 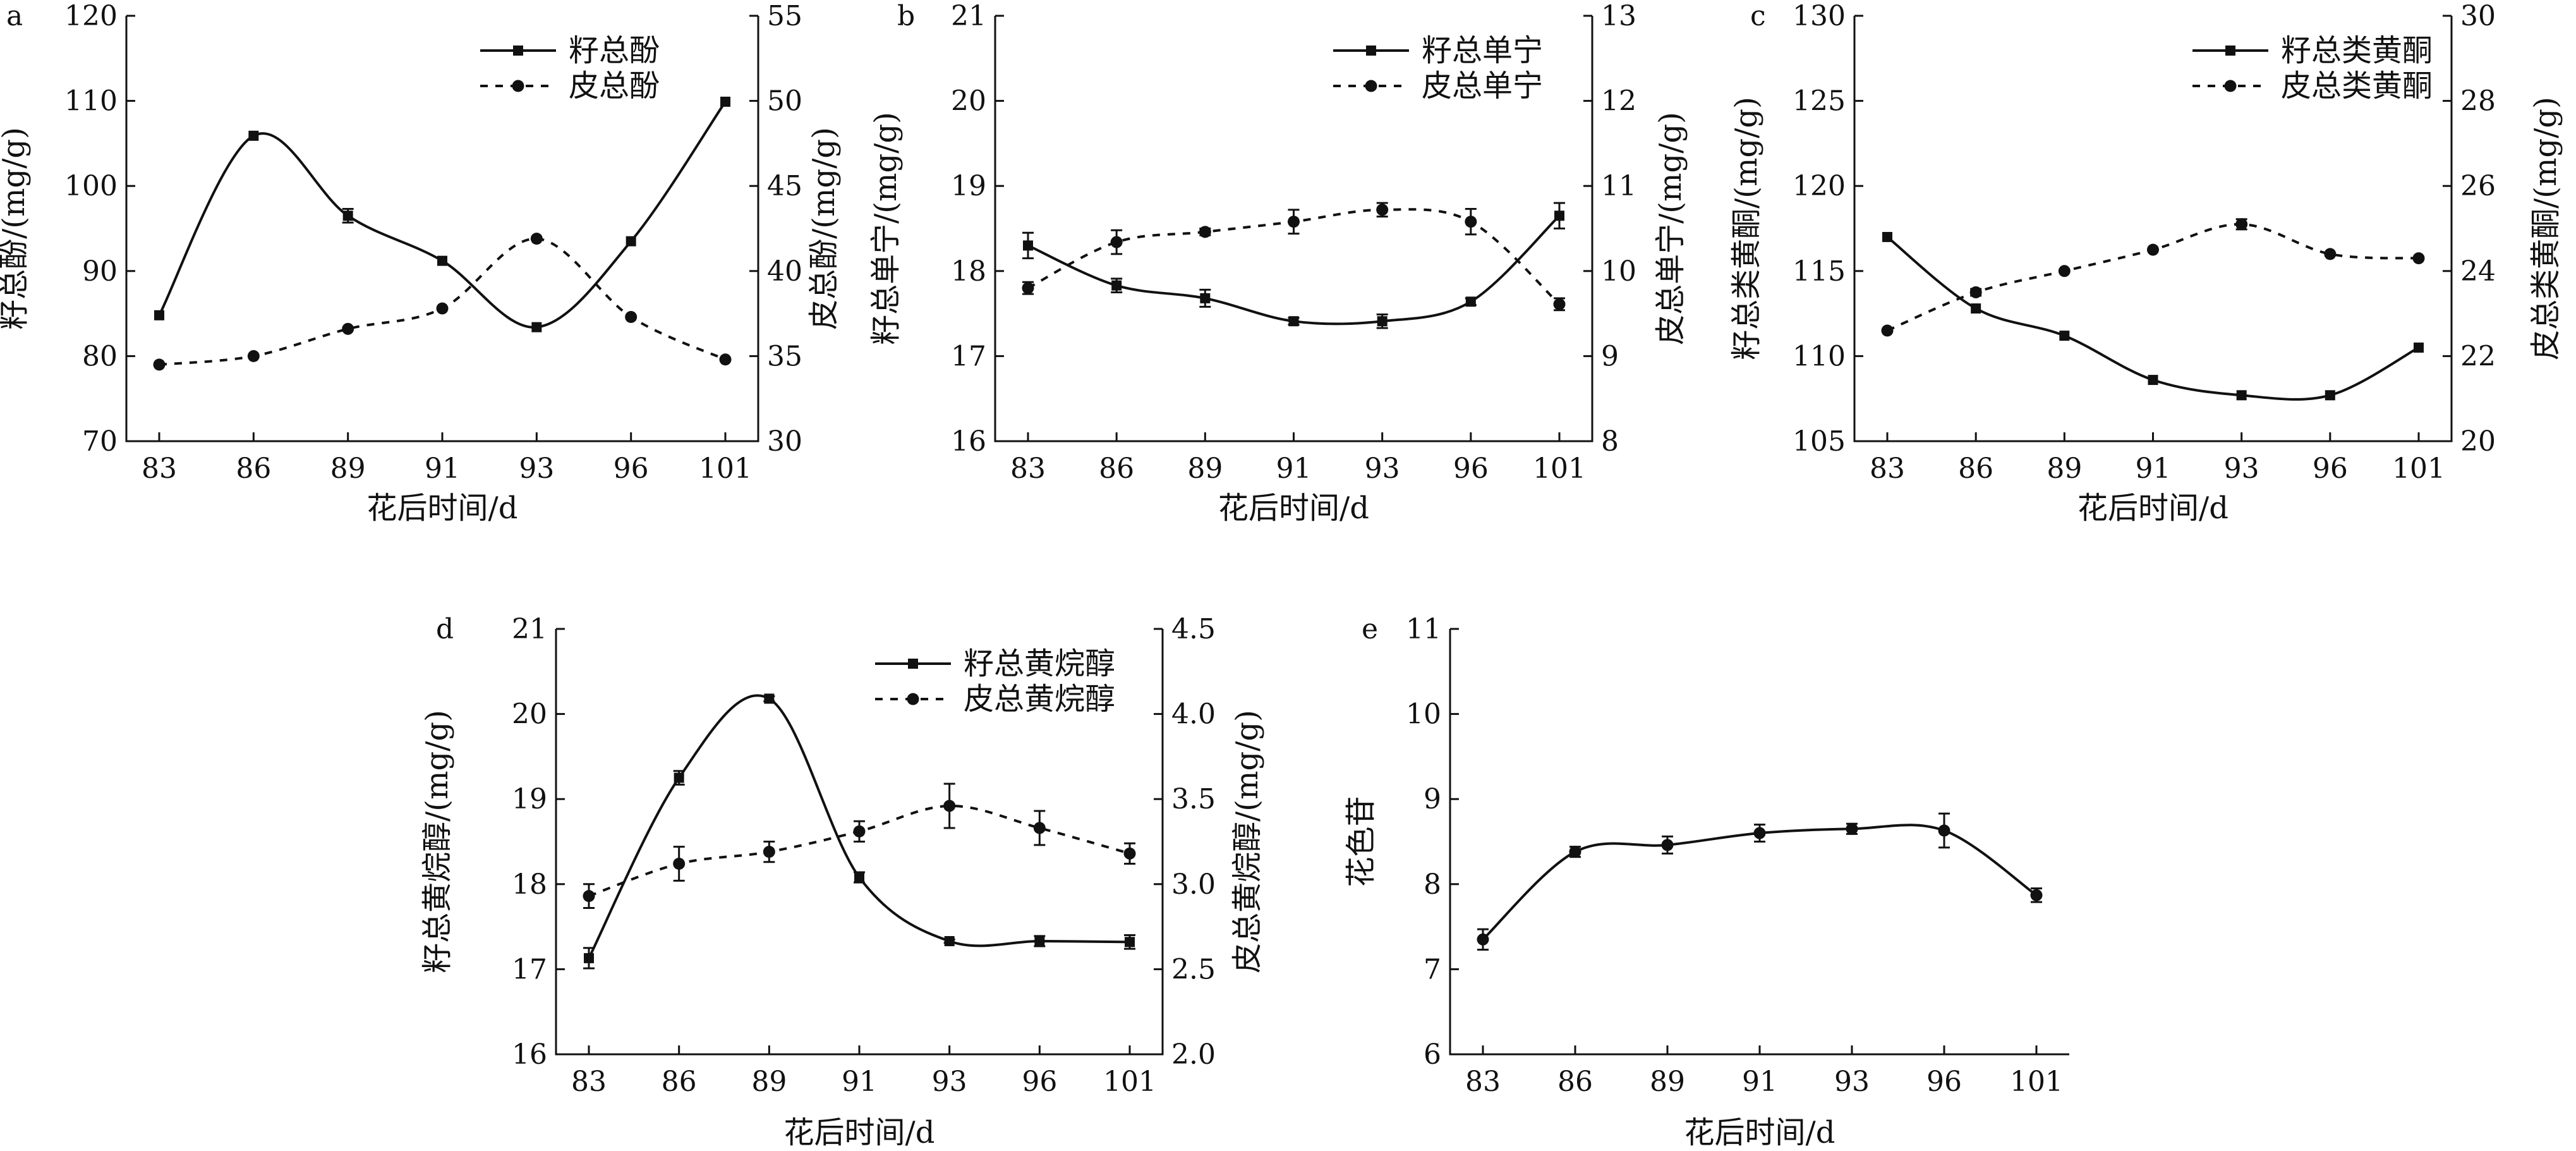 What do you see at coordinates (1887, 469) in the screenshot?
I see `x-tick-label: 83` at bounding box center [1887, 469].